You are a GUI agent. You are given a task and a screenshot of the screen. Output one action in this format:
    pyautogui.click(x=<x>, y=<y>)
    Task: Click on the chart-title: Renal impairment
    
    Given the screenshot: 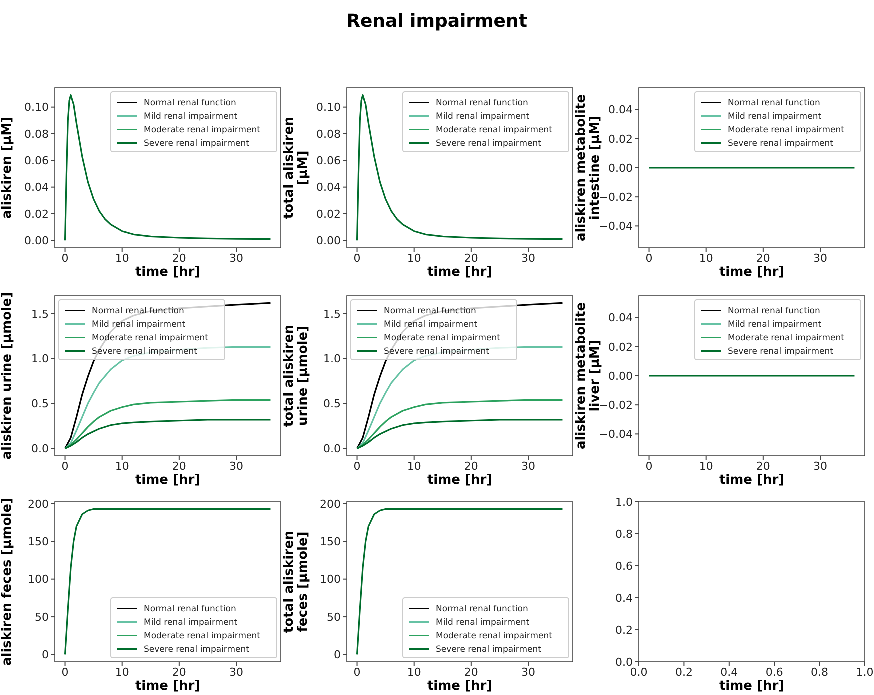 What is the action you would take?
    pyautogui.click(x=437, y=21)
    